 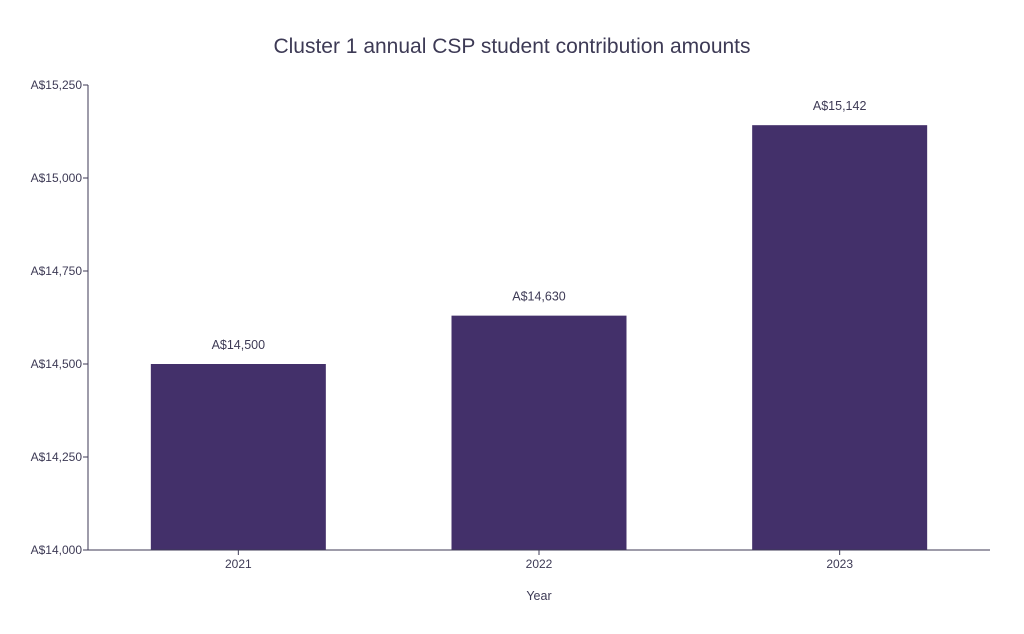 I want to click on x-axis-title: Year, so click(x=538, y=596).